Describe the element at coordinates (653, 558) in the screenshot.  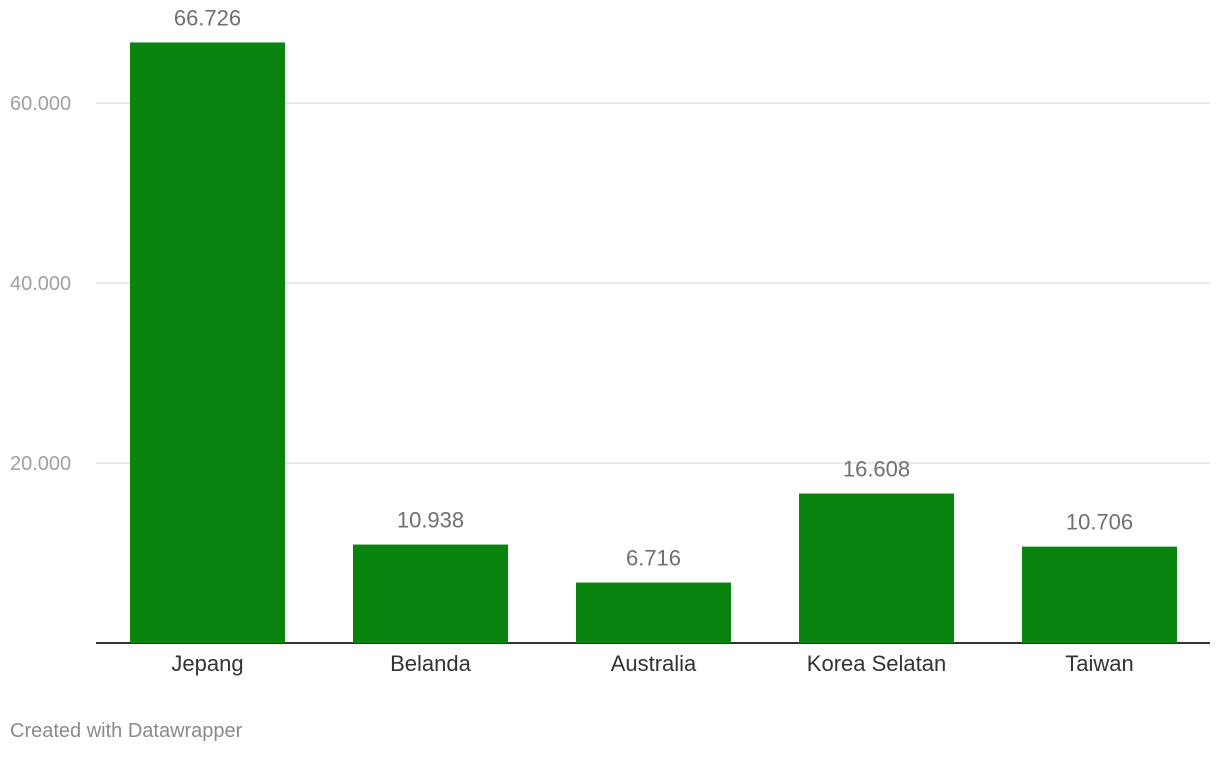
I see `value-label: 6.716` at that location.